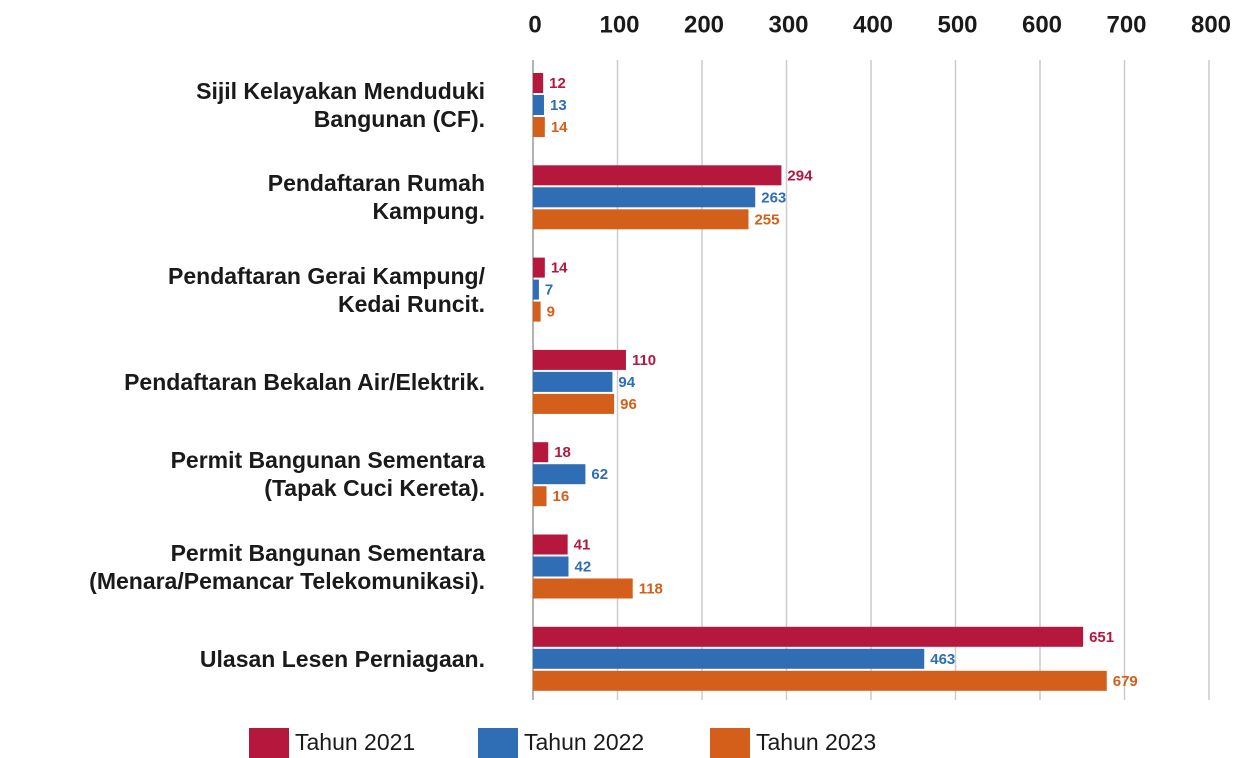  I want to click on value-label: 7, so click(549, 290).